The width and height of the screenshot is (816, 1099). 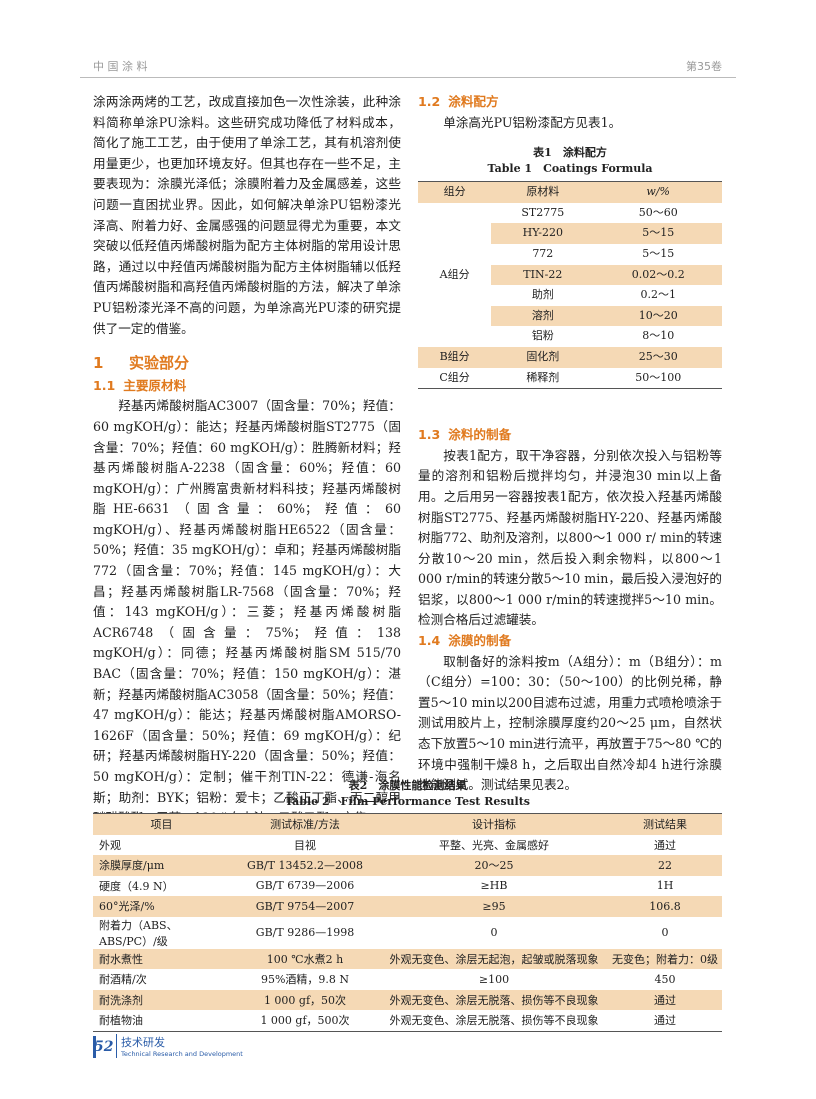 I want to click on table-cell: 外观, so click(x=110, y=845).